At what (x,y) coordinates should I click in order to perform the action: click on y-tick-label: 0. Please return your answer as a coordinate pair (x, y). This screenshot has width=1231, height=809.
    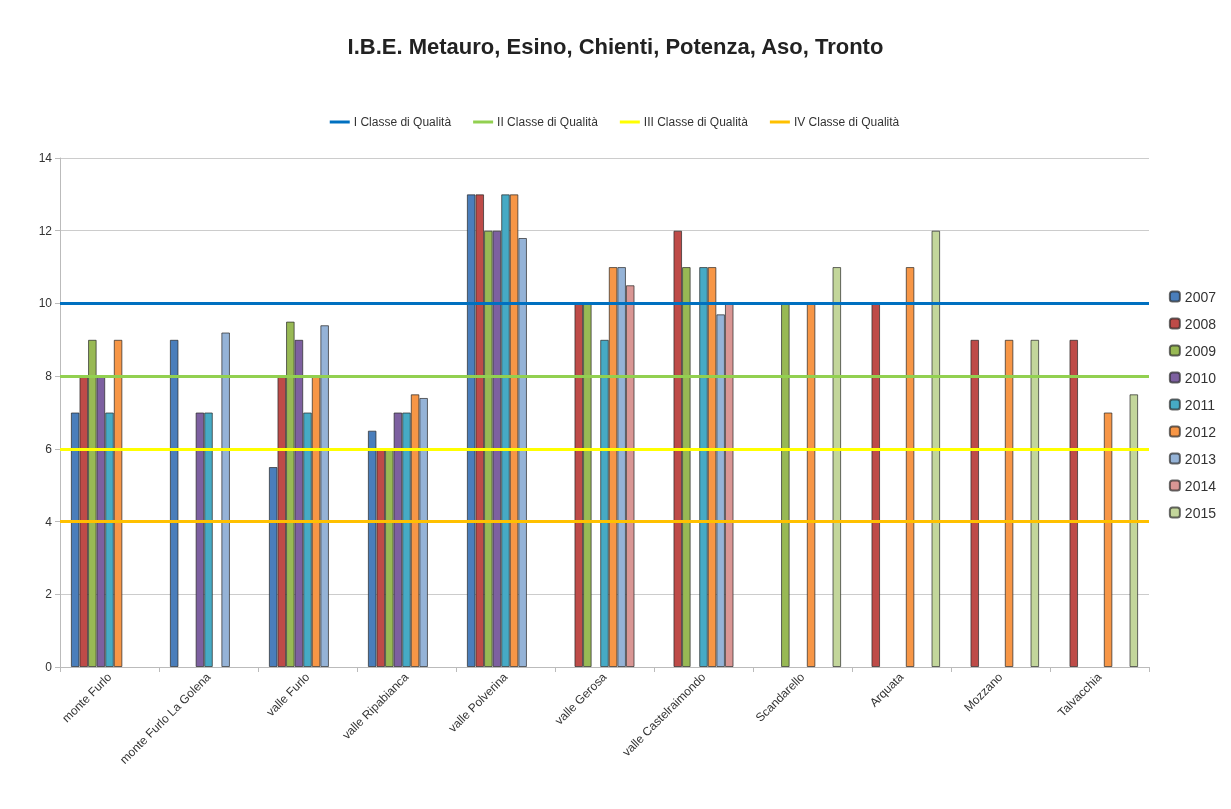
    Looking at the image, I should click on (49, 667).